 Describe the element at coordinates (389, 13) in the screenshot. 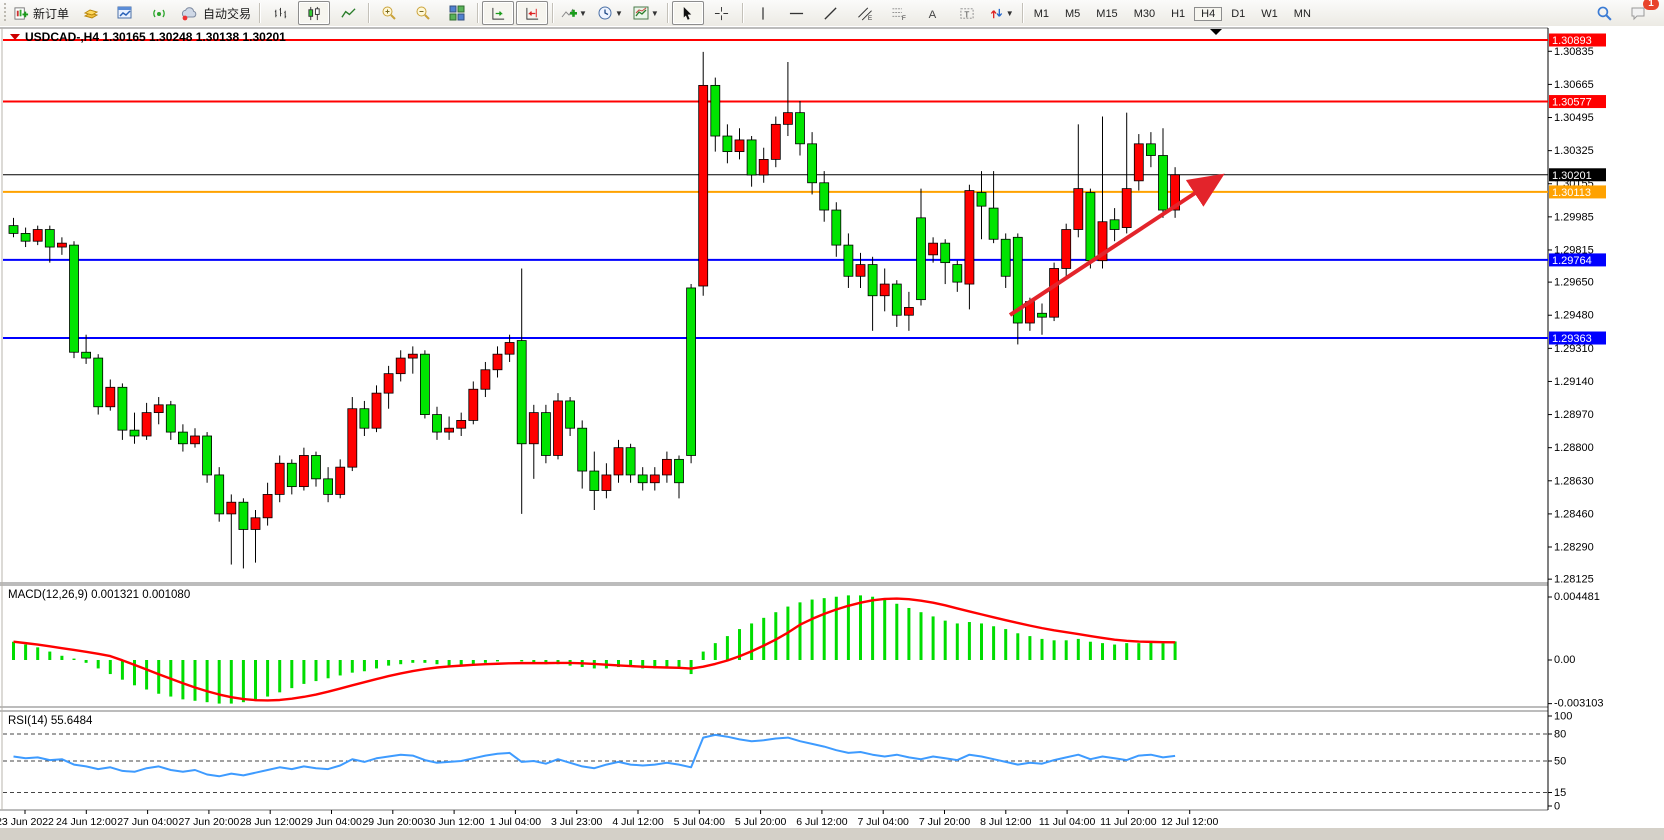

I see `zoom-in-button` at that location.